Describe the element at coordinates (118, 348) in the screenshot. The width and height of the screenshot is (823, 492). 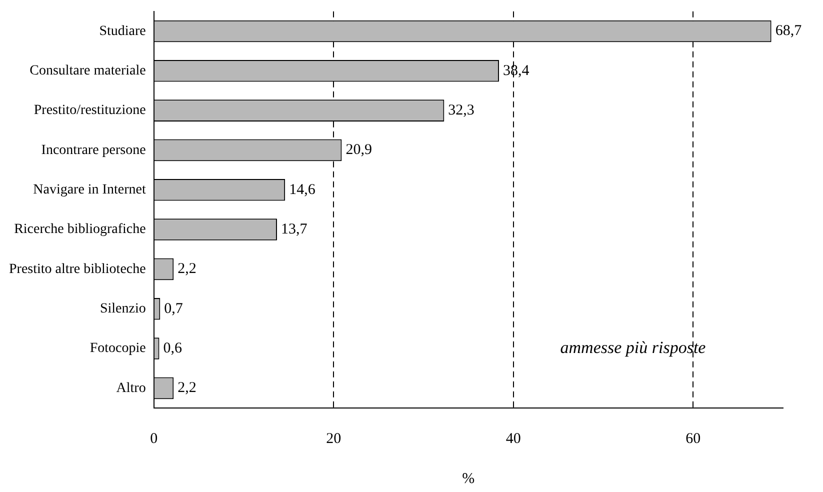
I see `y-tick-label: Fotocopie` at that location.